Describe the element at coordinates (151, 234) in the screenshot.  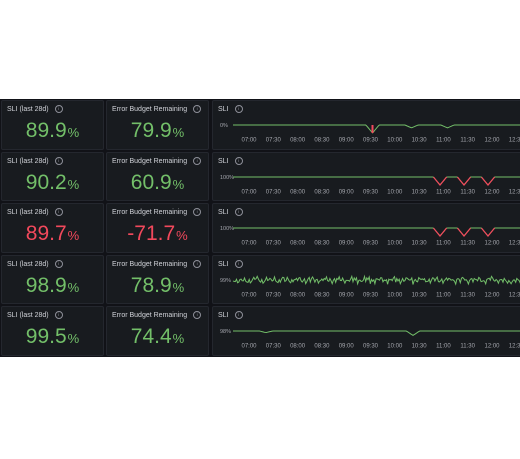
I see `stat-number: -71.7` at that location.